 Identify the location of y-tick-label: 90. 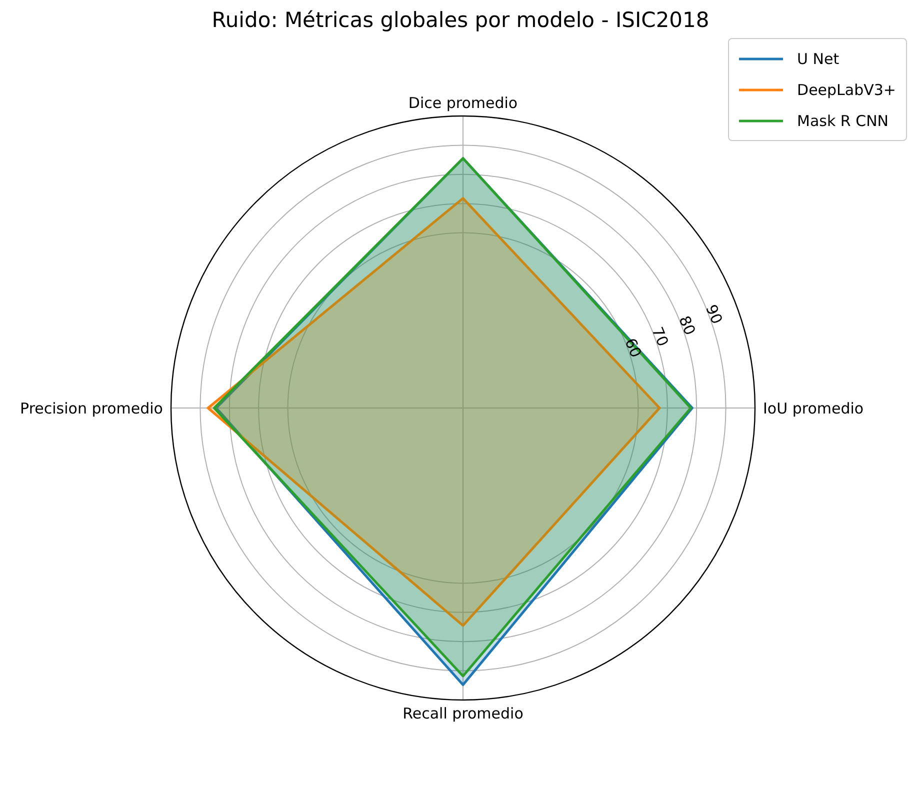
(714, 314).